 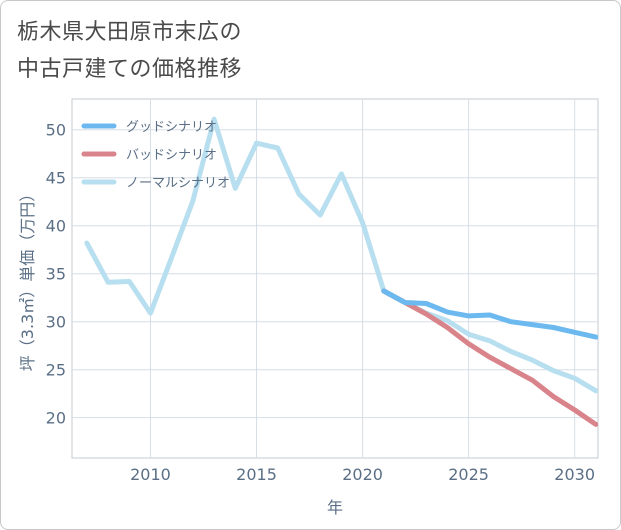 What do you see at coordinates (574, 474) in the screenshot?
I see `x-tick-label: 2030` at bounding box center [574, 474].